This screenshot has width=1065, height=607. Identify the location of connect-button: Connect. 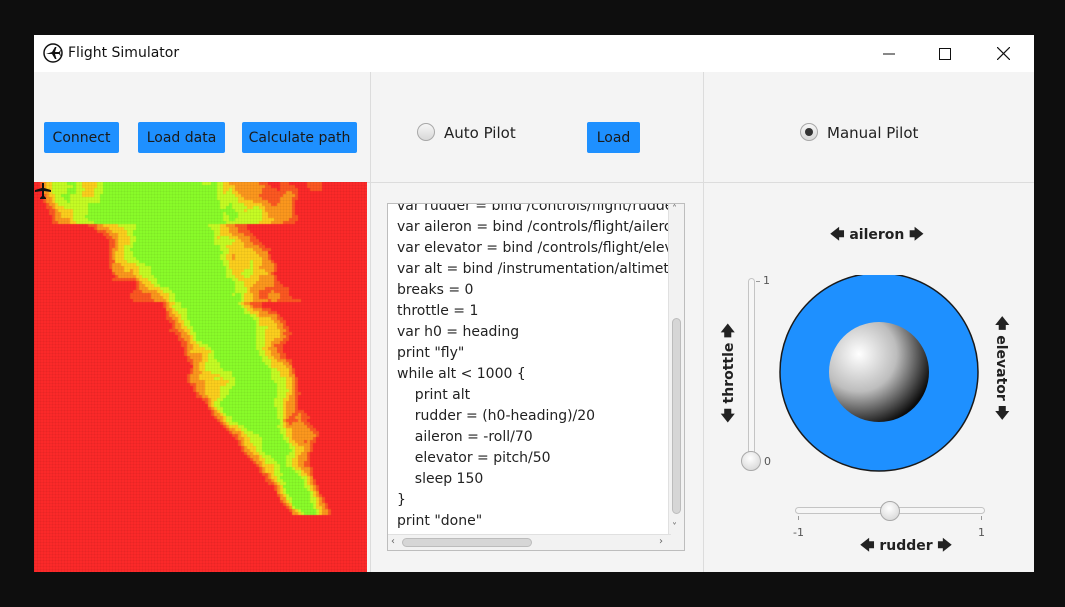
(81, 137).